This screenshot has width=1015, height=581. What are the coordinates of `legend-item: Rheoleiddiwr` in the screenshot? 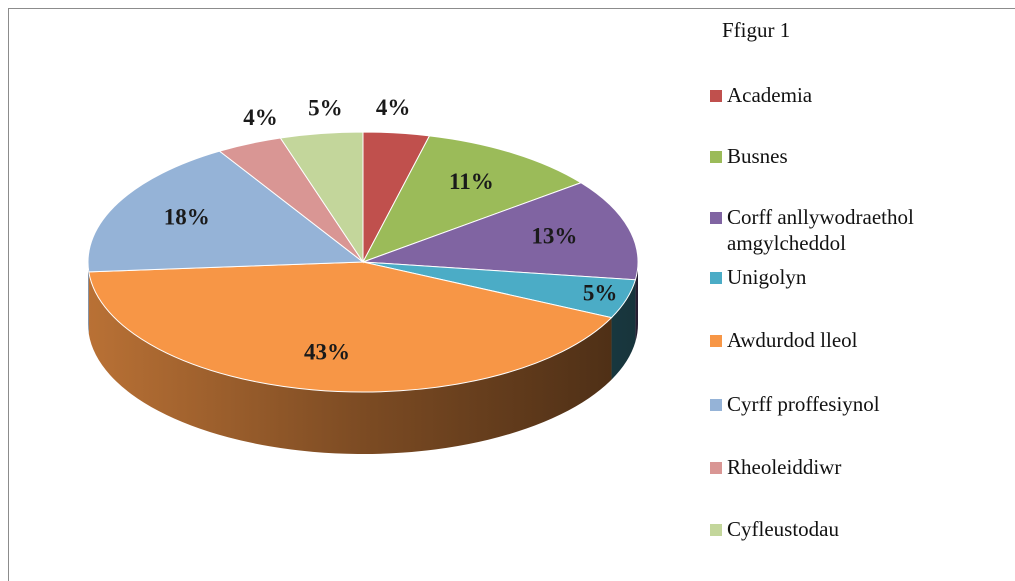 It's located at (855, 467).